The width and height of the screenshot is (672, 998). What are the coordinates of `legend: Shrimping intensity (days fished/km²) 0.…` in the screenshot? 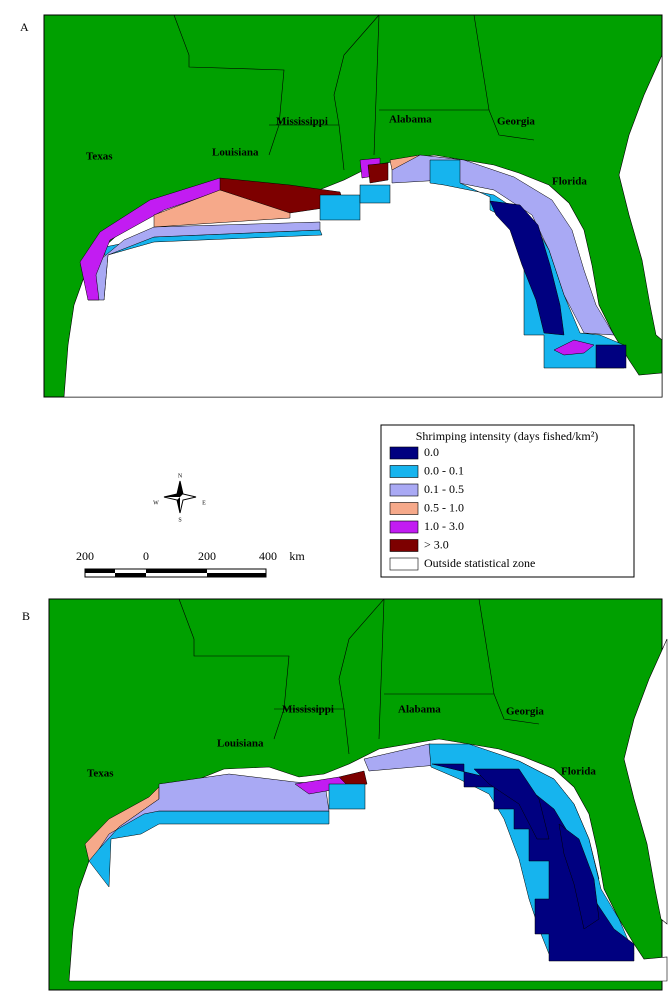 It's located at (507, 501).